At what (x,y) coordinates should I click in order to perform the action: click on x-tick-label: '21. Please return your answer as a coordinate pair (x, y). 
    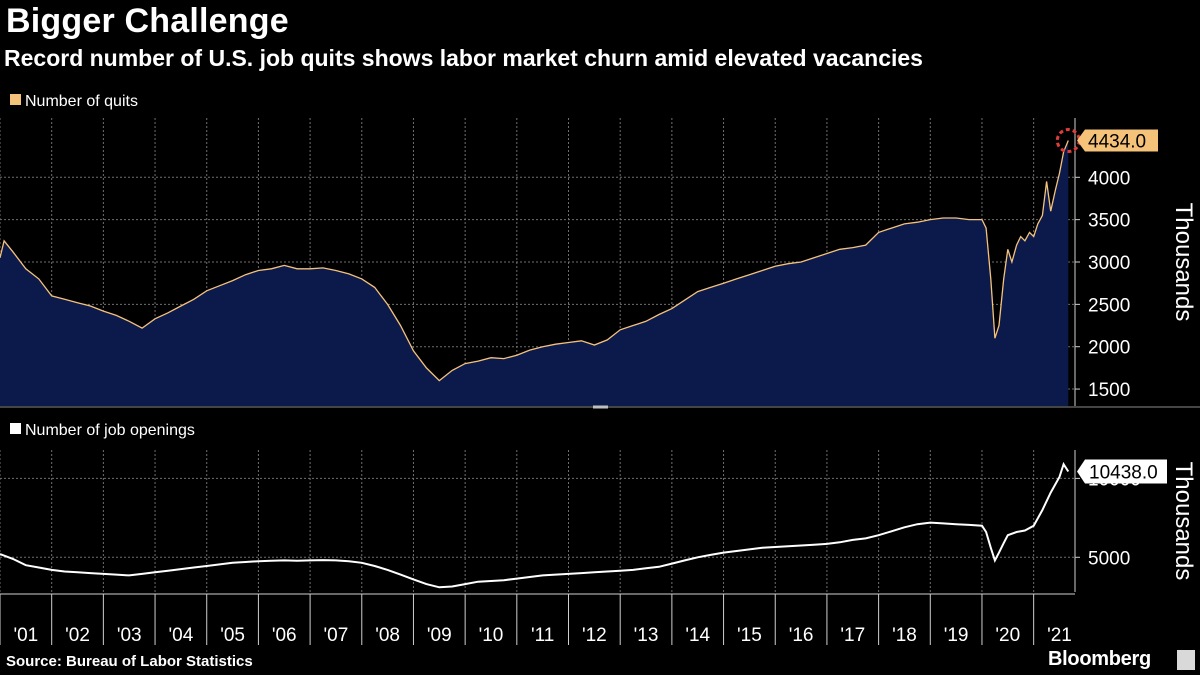
    Looking at the image, I should click on (1059, 635).